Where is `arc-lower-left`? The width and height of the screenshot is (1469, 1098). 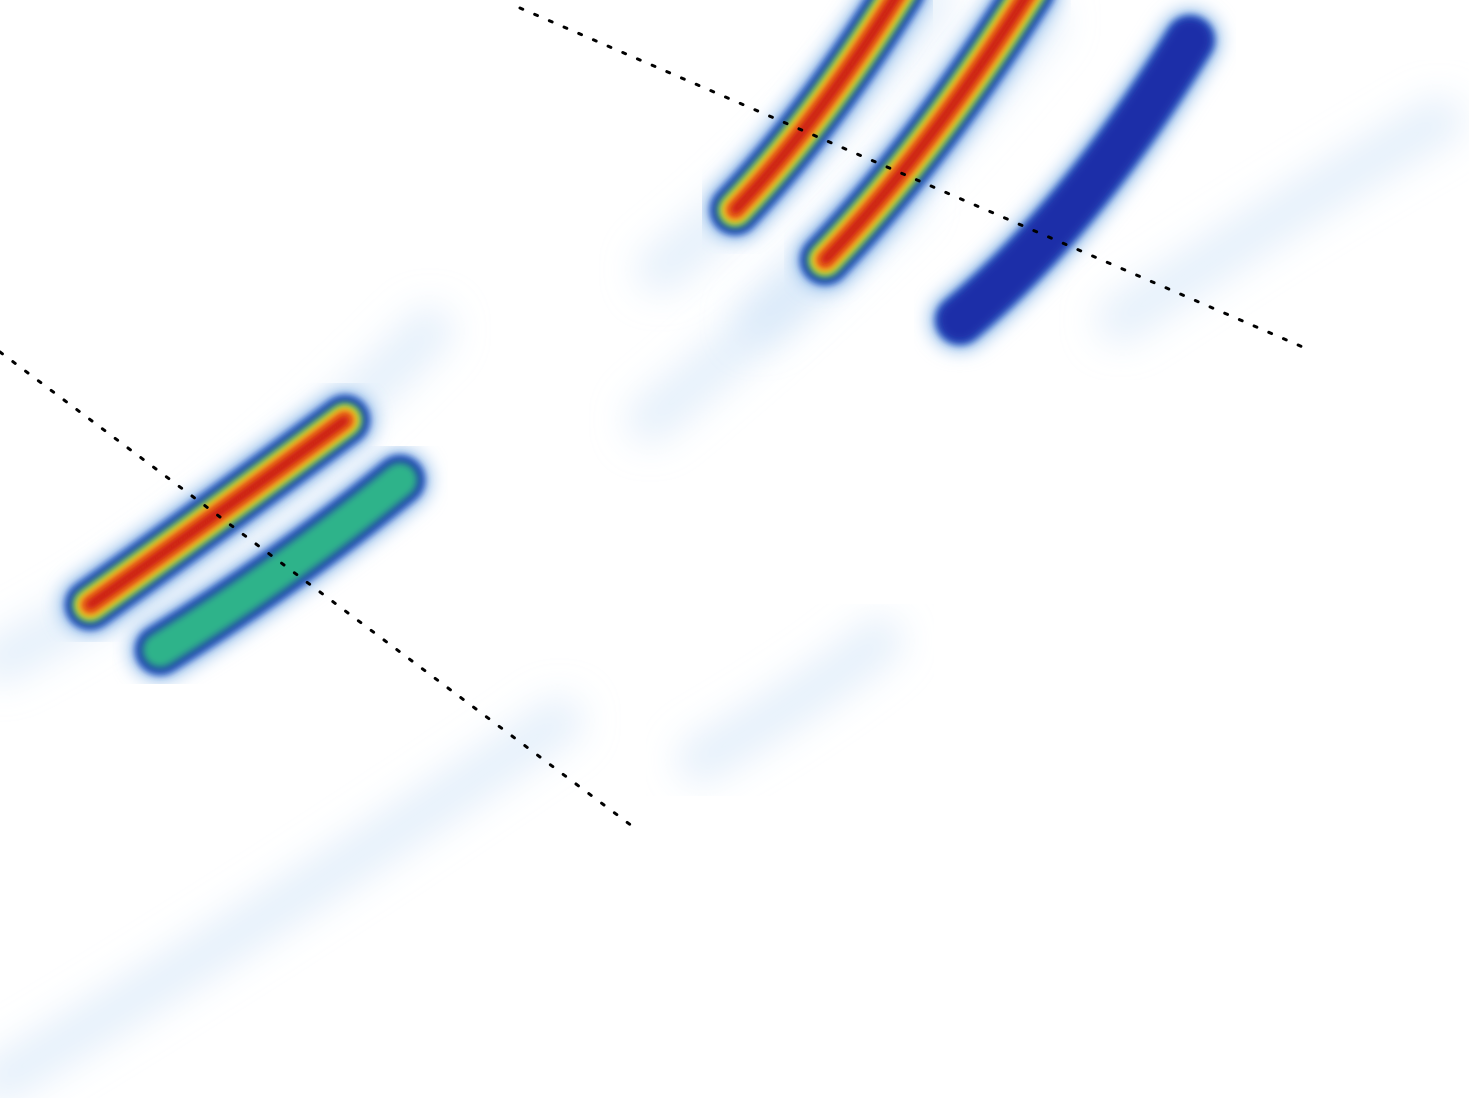 arc-lower-left is located at coordinates (217, 512).